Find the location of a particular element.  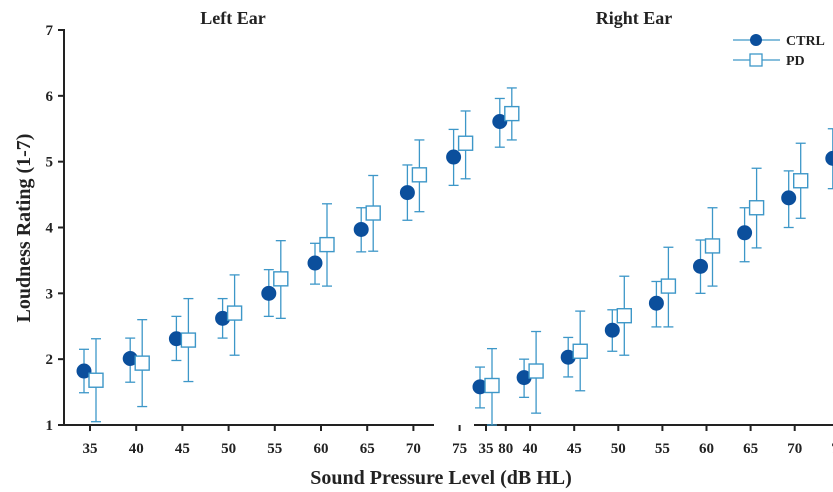

y-tick-label: 6 is located at coordinates (50, 97).